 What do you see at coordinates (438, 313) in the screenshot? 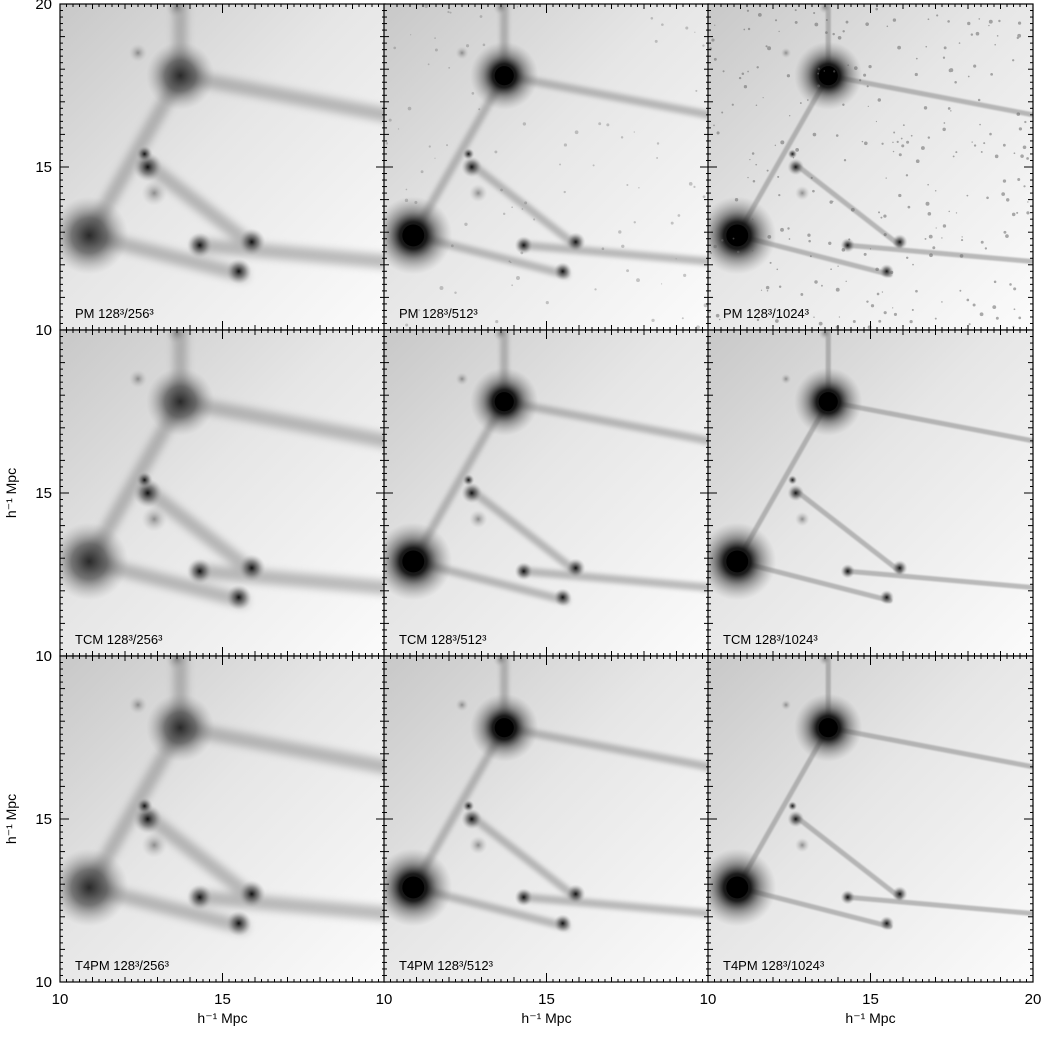
I see `panel-label: PM 128³/512³` at bounding box center [438, 313].